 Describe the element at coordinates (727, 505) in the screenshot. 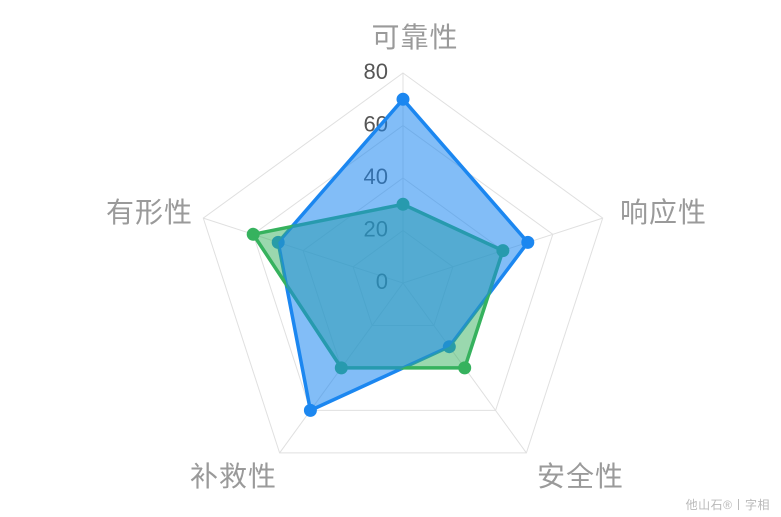

I see `watermark: 他山石®丨字相` at that location.